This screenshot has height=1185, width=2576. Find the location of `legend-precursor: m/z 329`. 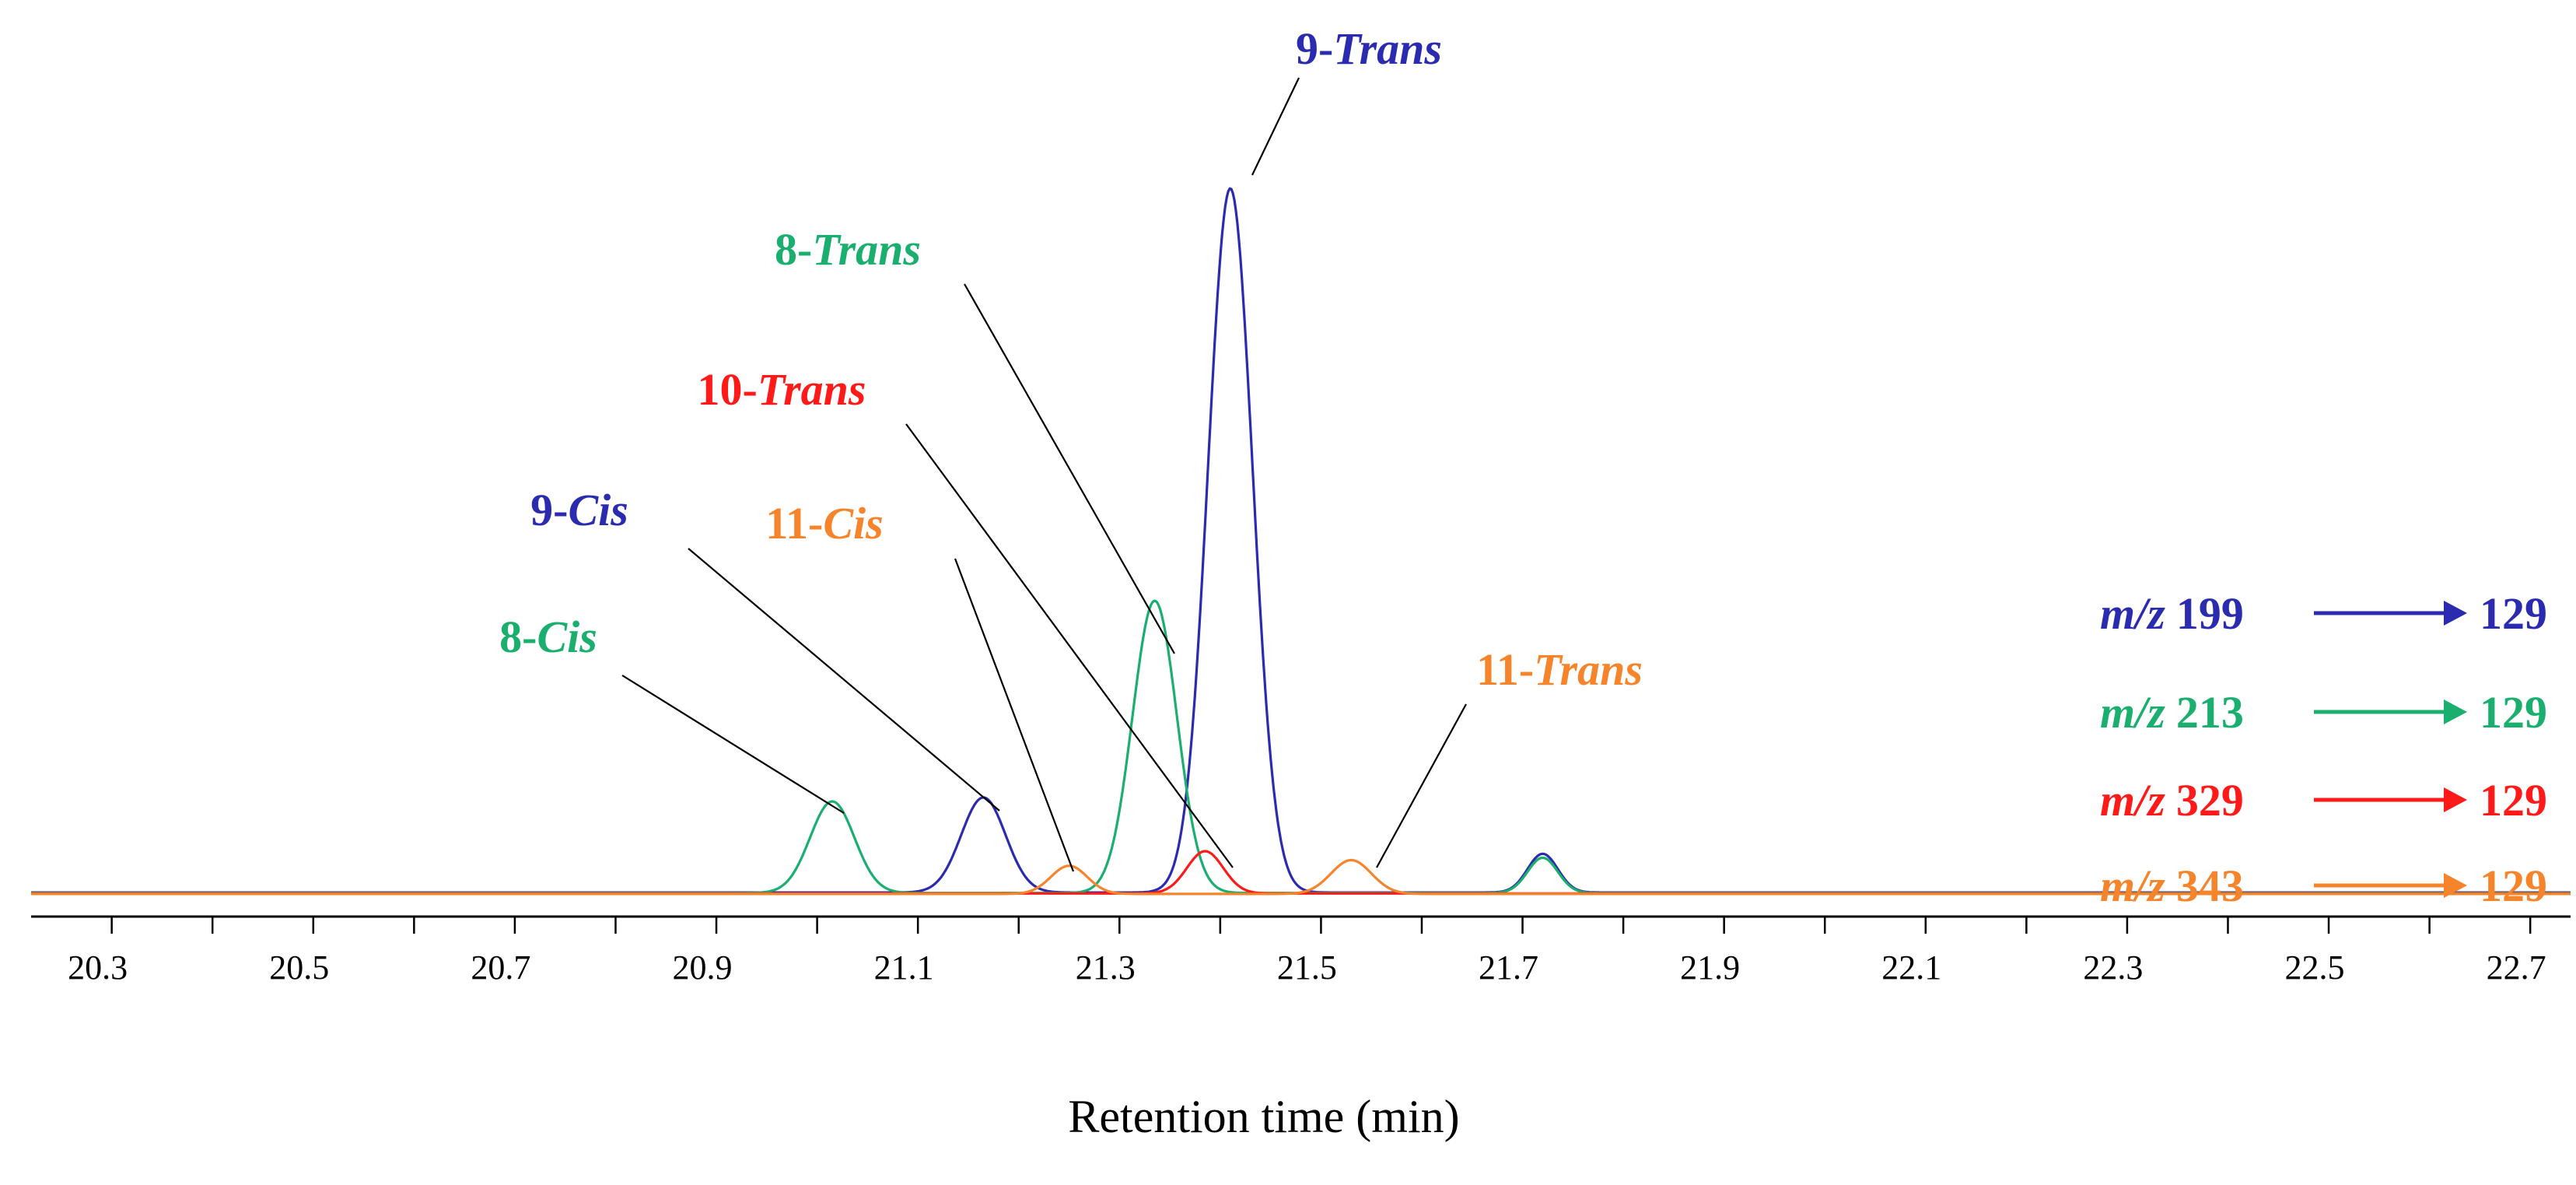

legend-precursor: m/z 329 is located at coordinates (2172, 800).